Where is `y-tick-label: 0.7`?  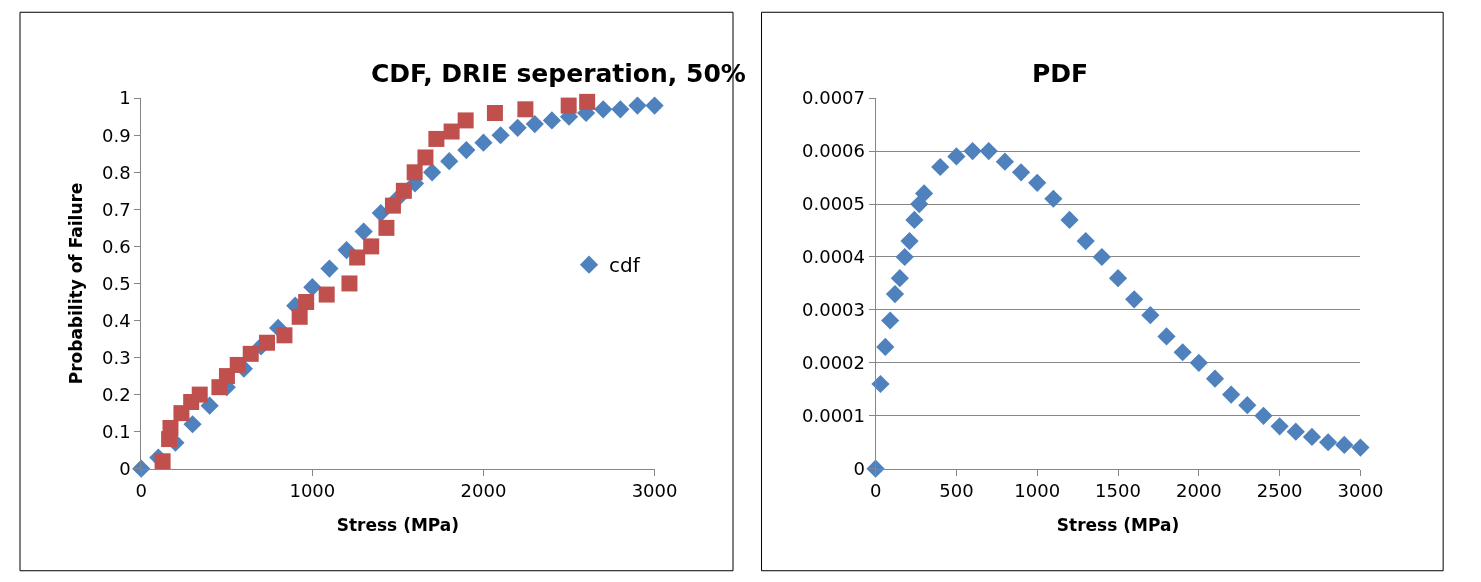 y-tick-label: 0.7 is located at coordinates (116, 209).